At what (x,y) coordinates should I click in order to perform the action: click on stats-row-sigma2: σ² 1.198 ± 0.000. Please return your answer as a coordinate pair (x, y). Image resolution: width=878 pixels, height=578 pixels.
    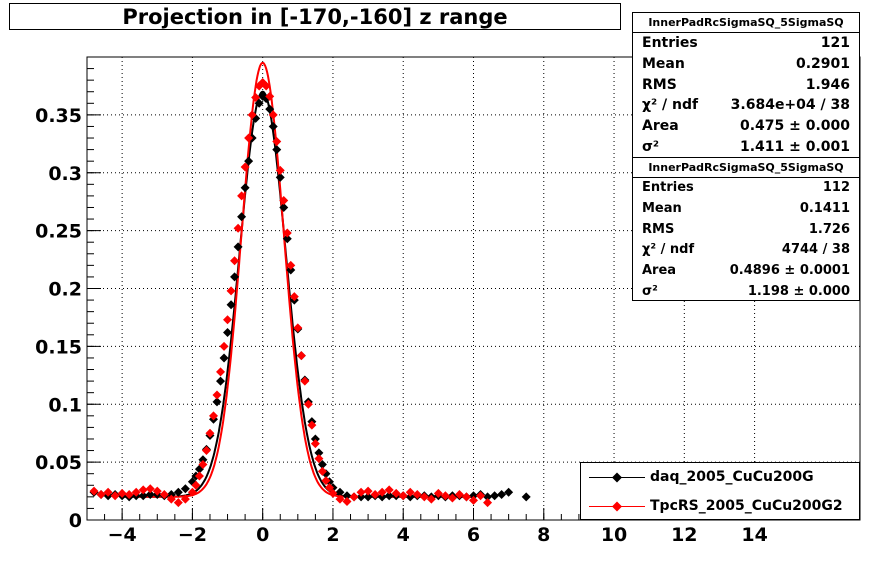
    Looking at the image, I should click on (746, 291).